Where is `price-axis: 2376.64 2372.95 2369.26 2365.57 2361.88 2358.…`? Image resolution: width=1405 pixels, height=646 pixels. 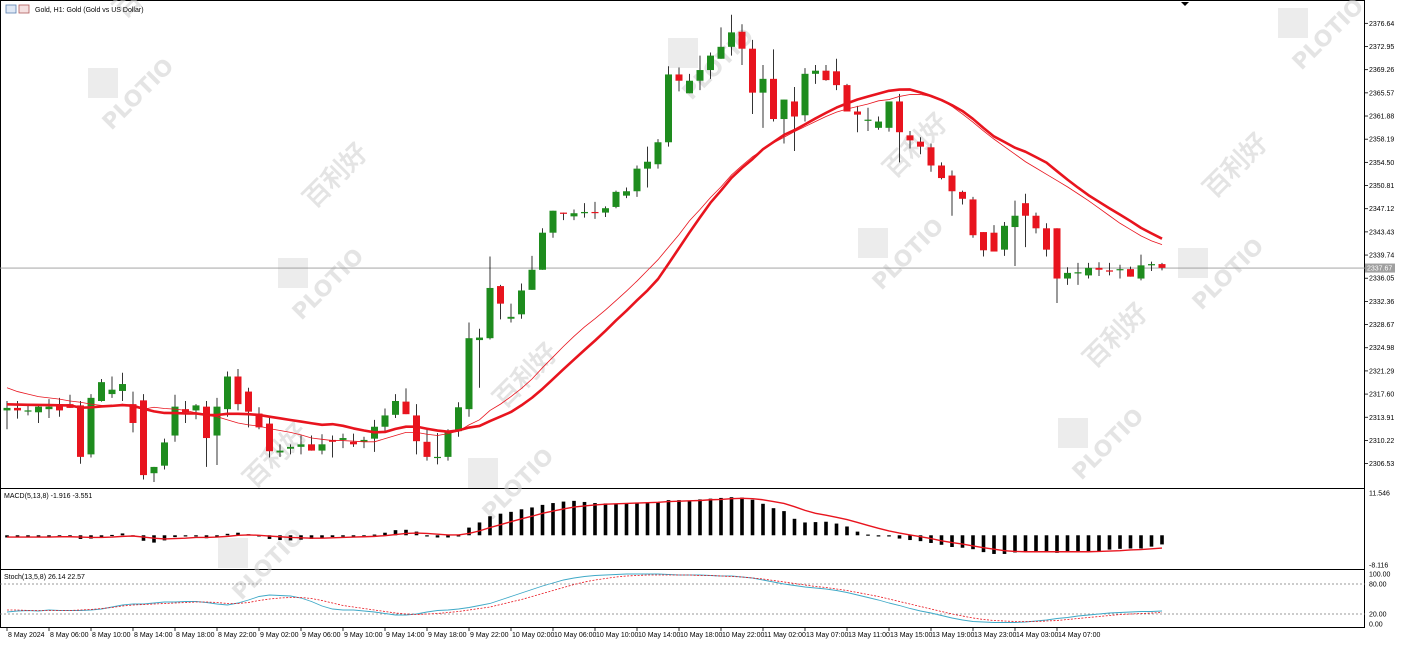
price-axis: 2376.64 2372.95 2369.26 2365.57 2361.88 2358.… is located at coordinates (1379, 244).